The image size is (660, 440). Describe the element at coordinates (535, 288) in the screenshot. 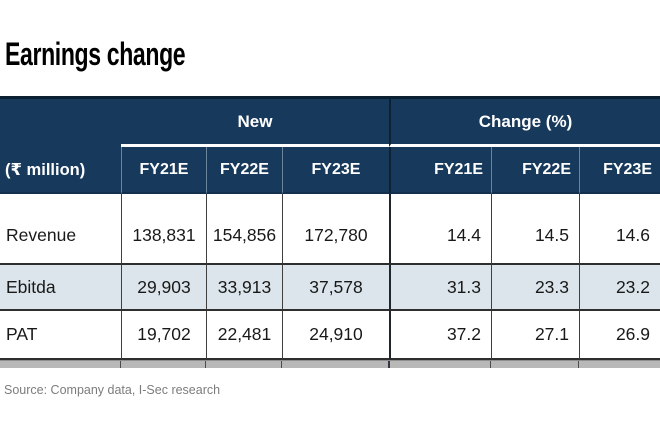

I see `ebitda-change-fy22e: 23.3` at that location.